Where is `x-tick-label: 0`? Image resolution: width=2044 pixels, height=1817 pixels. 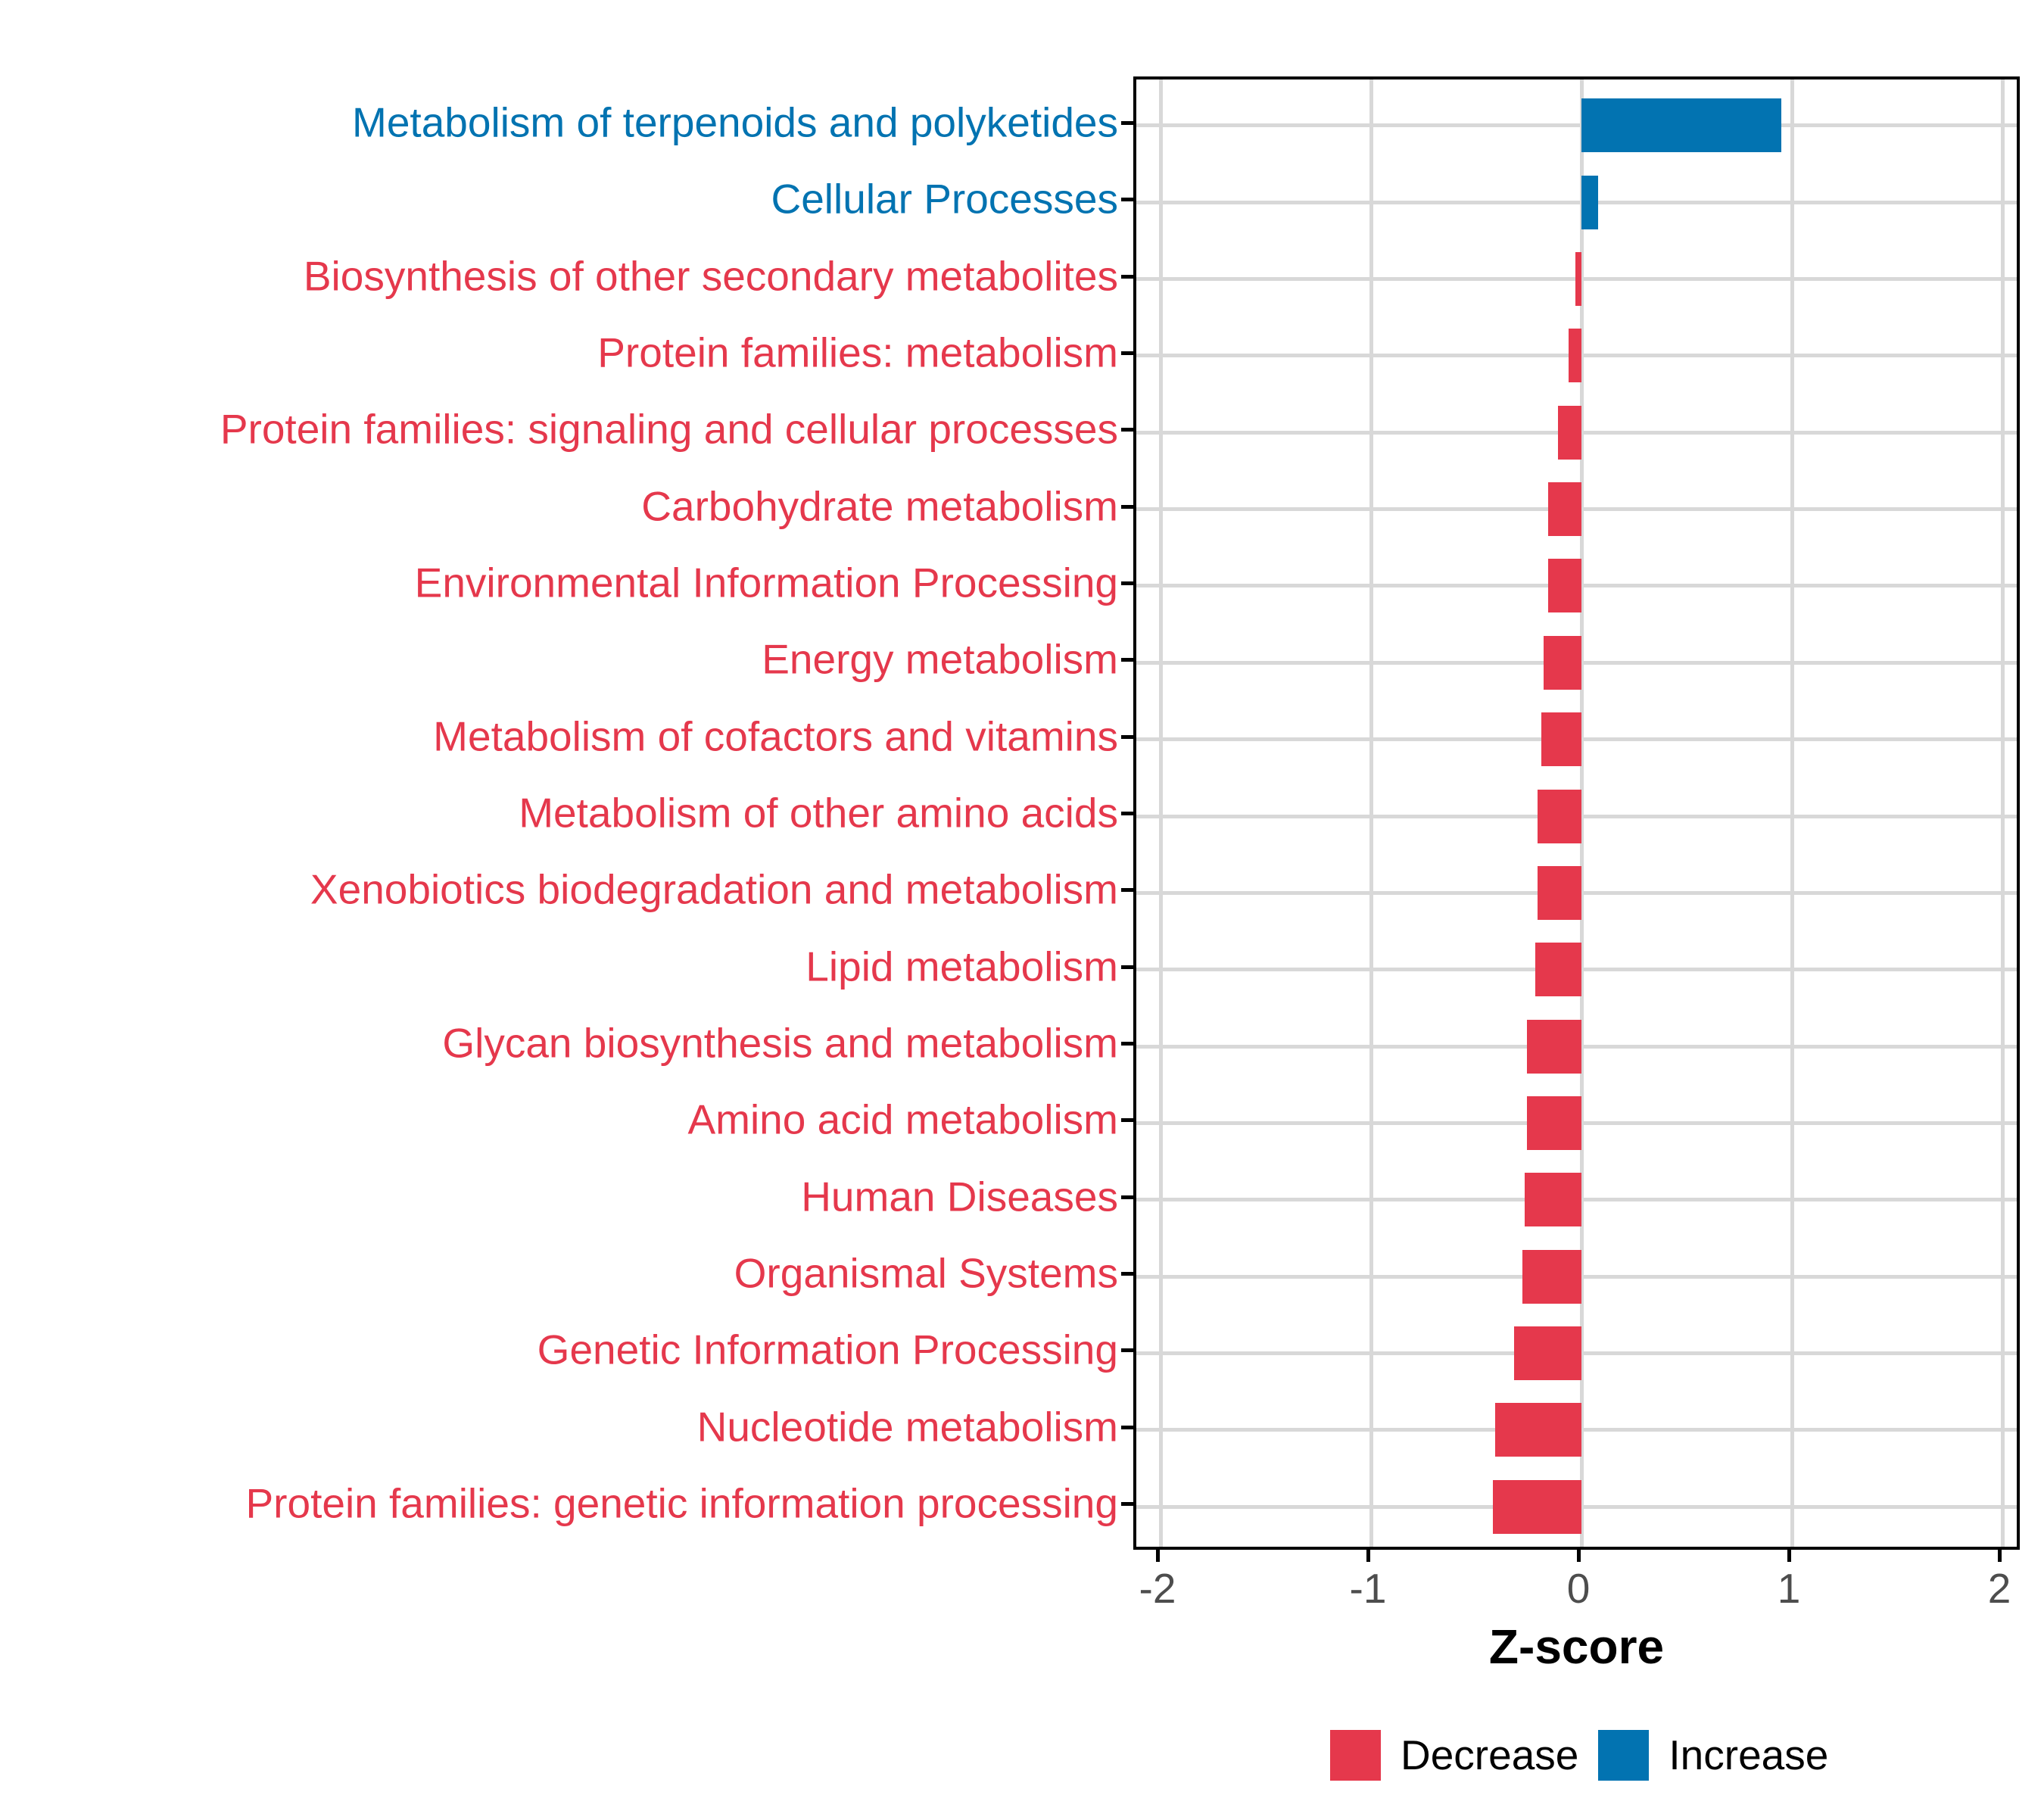 x-tick-label: 0 is located at coordinates (1578, 1588).